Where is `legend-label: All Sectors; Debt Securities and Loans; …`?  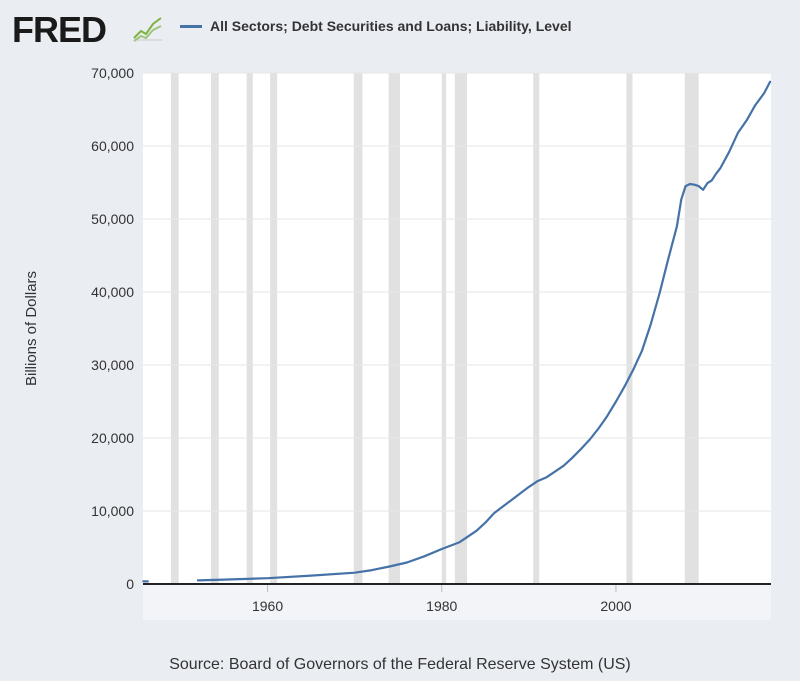 legend-label: All Sectors; Debt Securities and Loans; … is located at coordinates (391, 26).